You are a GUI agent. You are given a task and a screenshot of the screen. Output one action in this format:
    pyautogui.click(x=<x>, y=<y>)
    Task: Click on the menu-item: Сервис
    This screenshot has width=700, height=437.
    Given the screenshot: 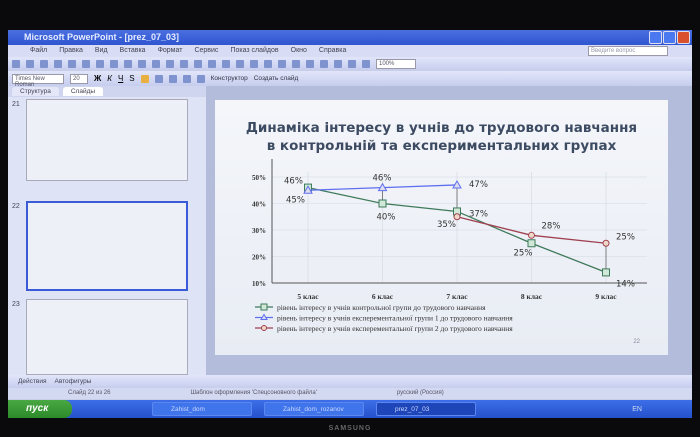 What is the action you would take?
    pyautogui.click(x=206, y=50)
    